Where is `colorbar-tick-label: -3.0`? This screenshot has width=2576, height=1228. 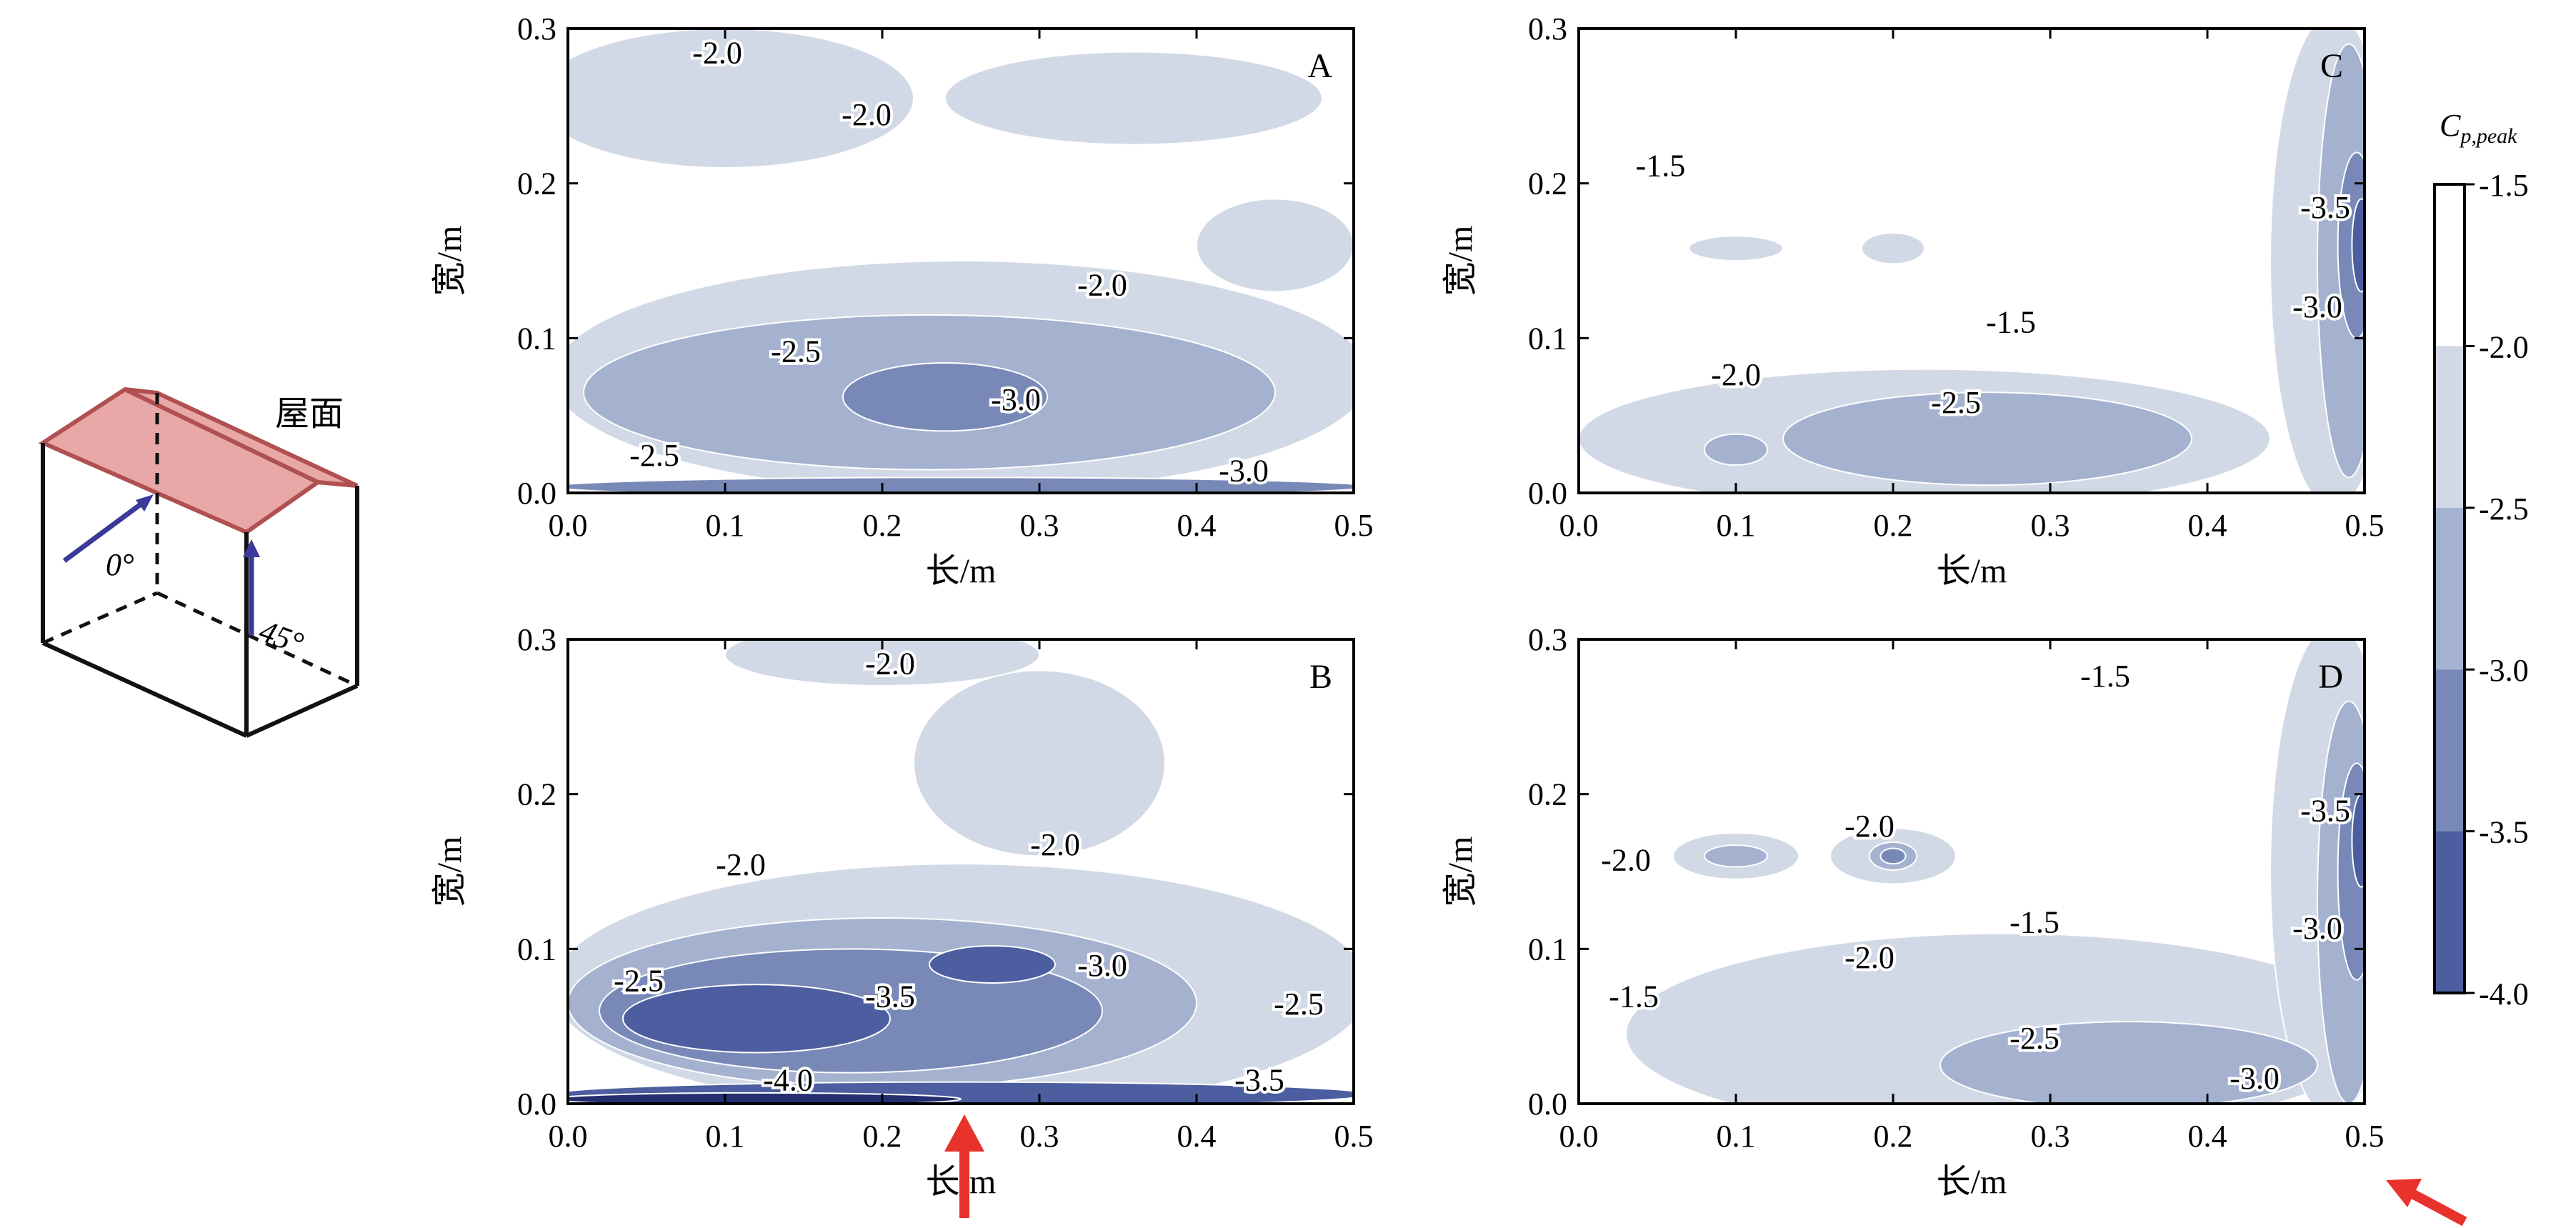 colorbar-tick-label: -3.0 is located at coordinates (2504, 670).